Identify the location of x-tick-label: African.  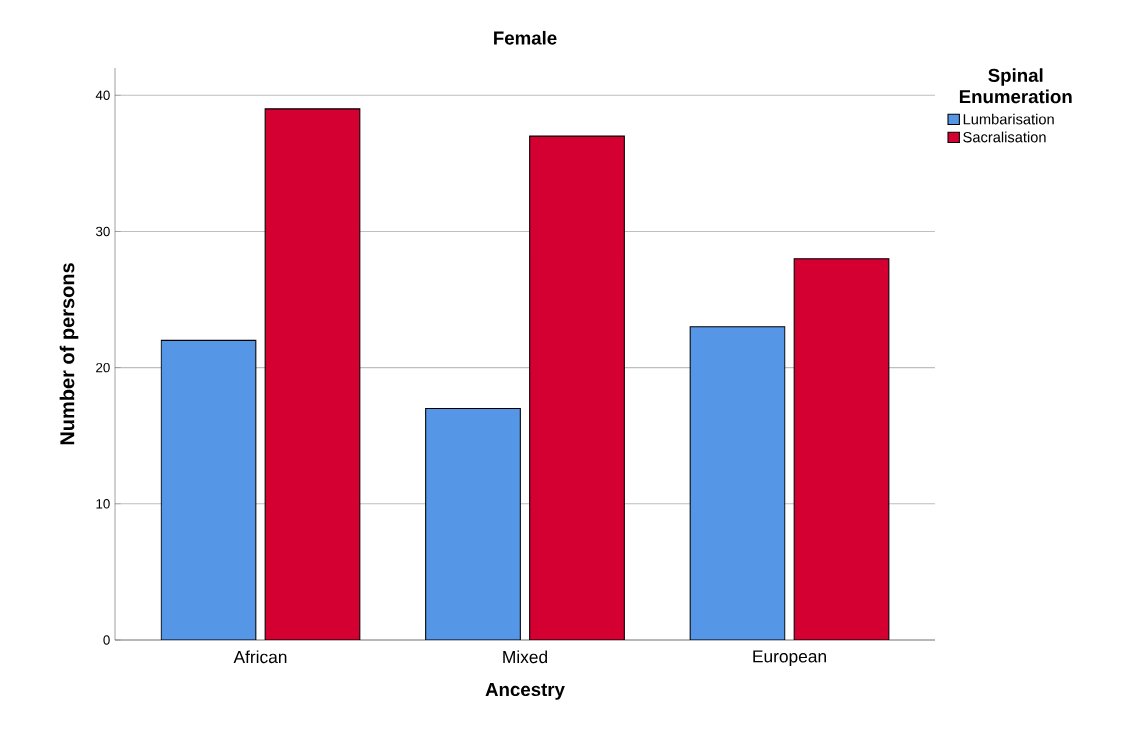
(260, 657).